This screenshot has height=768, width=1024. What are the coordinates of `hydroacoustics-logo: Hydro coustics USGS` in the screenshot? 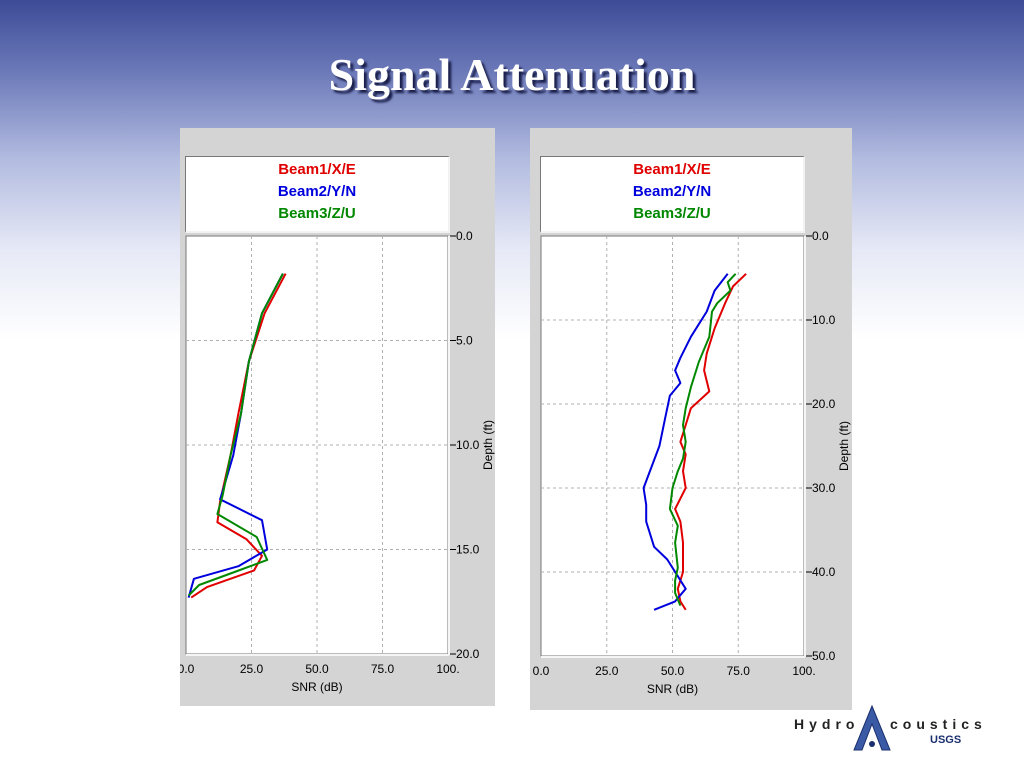 It's located at (886, 729).